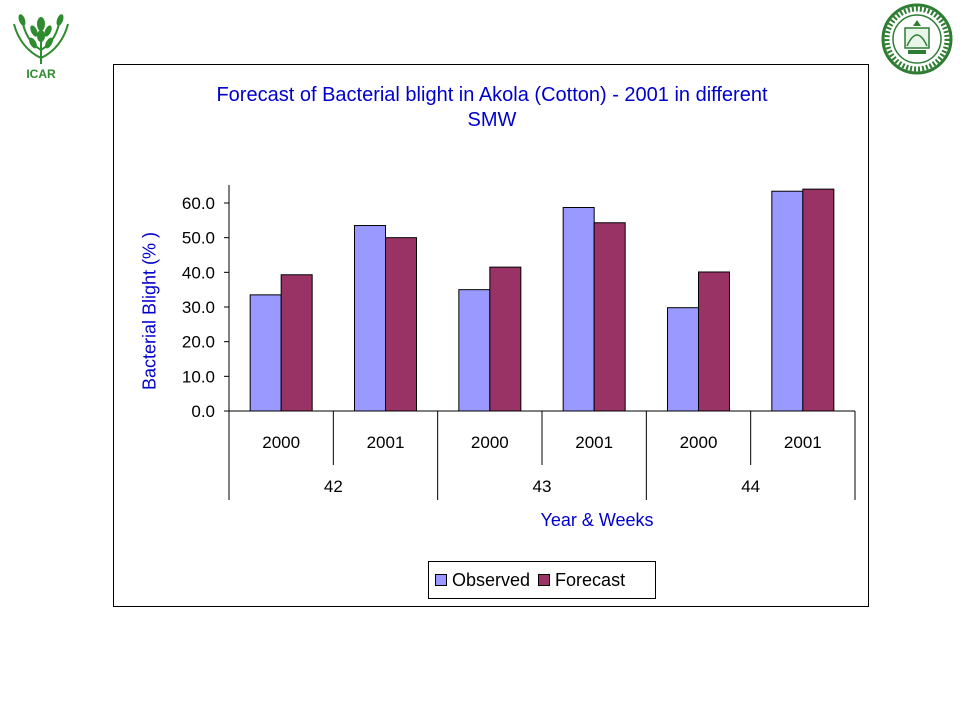 Image resolution: width=960 pixels, height=720 pixels. What do you see at coordinates (590, 579) in the screenshot?
I see `legend-label-forecast: Forecast` at bounding box center [590, 579].